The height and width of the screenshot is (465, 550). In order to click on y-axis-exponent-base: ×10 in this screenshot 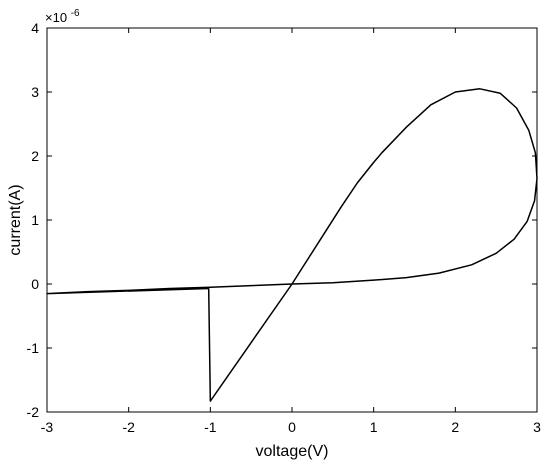, I will do `click(56, 17)`.